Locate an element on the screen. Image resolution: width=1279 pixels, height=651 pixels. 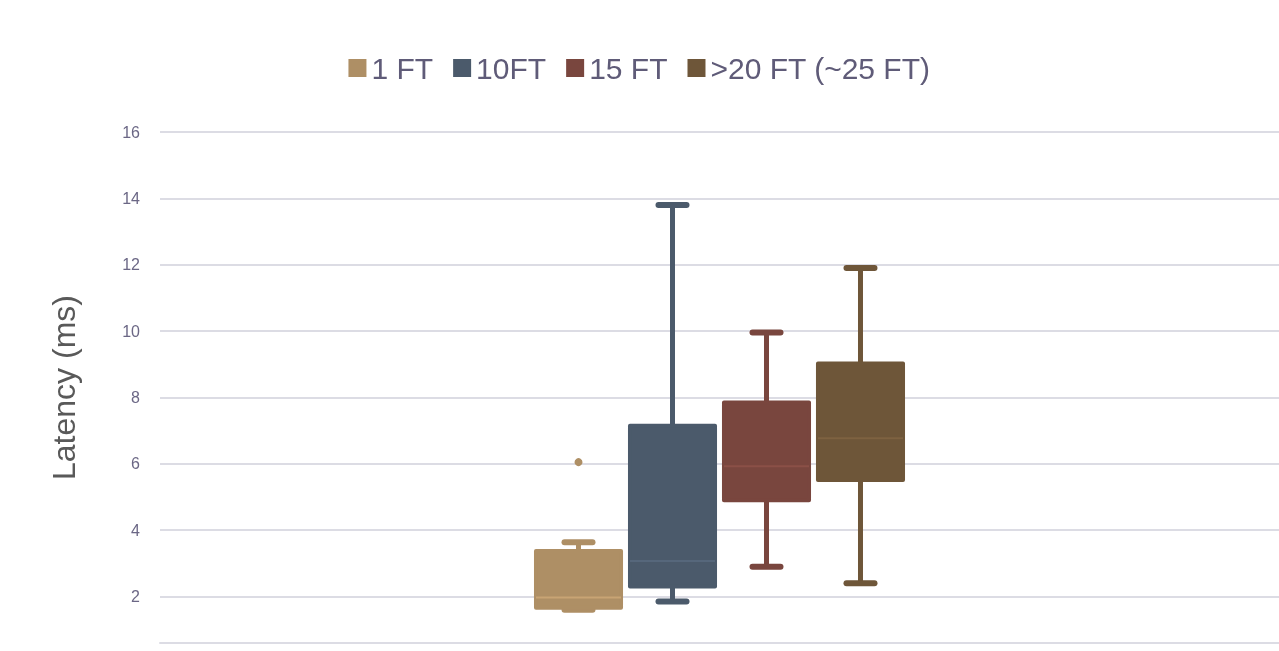
y-tick-label: 16 is located at coordinates (131, 132).